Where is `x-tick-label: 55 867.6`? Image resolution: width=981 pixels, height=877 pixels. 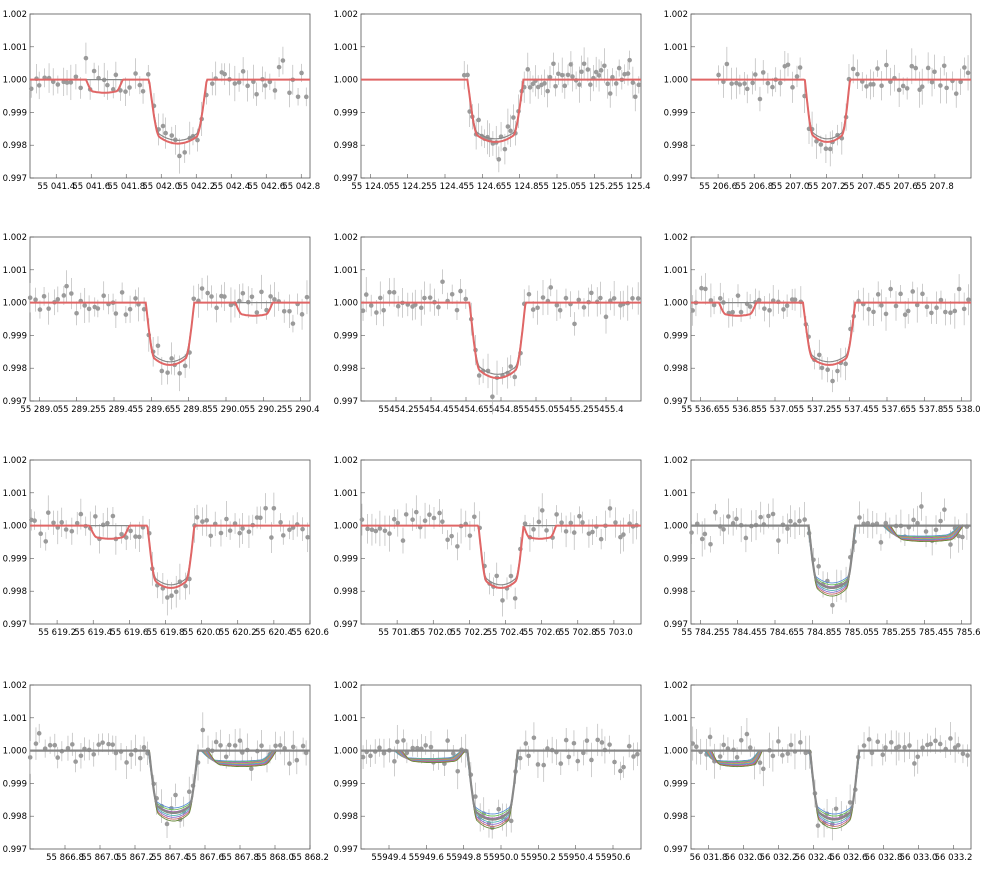
x-tick-label: 55 867.6 is located at coordinates (205, 858).